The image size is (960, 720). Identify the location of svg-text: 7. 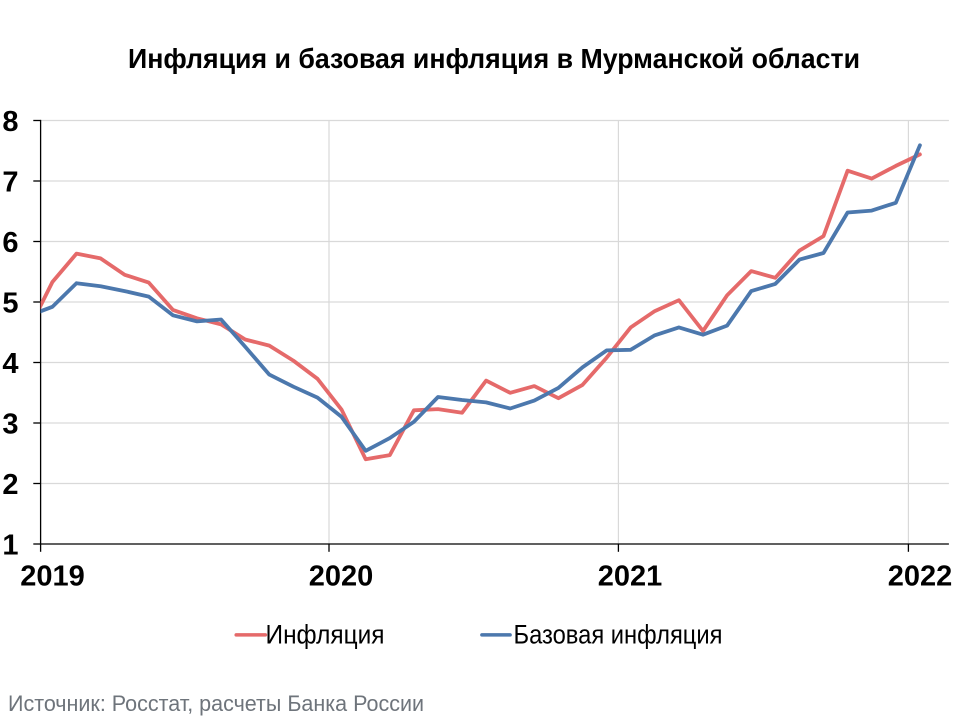
(10, 183).